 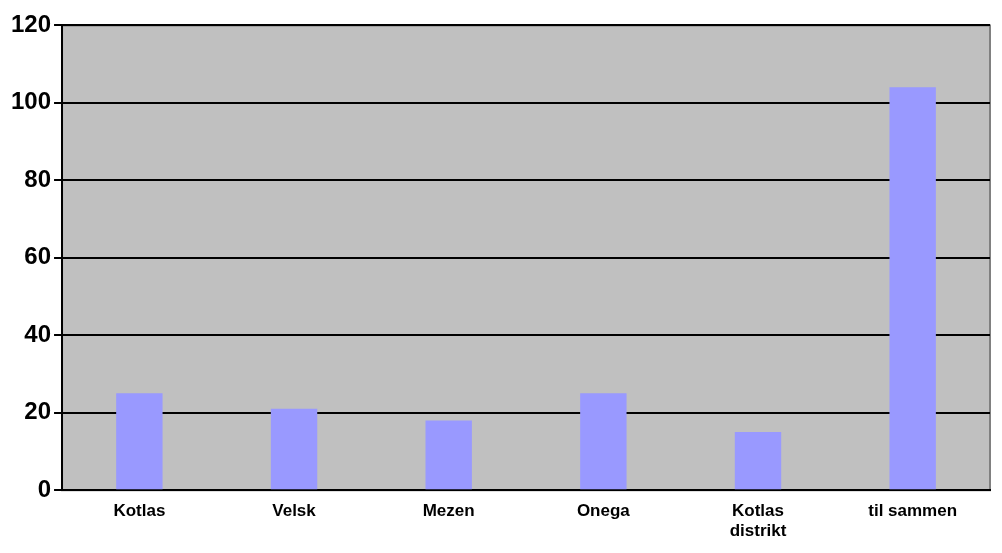 I want to click on y-tick-label: 100, so click(x=31, y=101).